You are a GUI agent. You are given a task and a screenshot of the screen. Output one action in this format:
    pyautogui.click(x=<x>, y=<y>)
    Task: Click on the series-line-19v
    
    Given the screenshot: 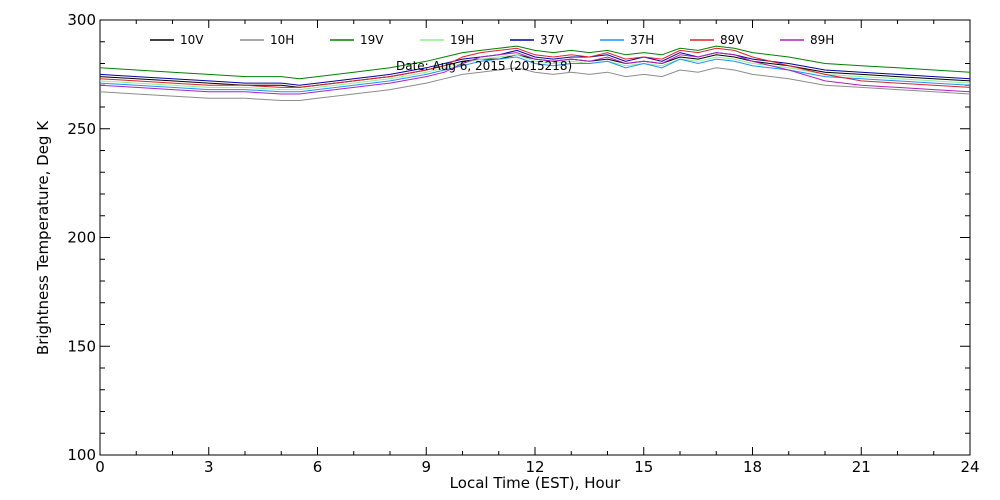 What is the action you would take?
    pyautogui.click(x=535, y=62)
    